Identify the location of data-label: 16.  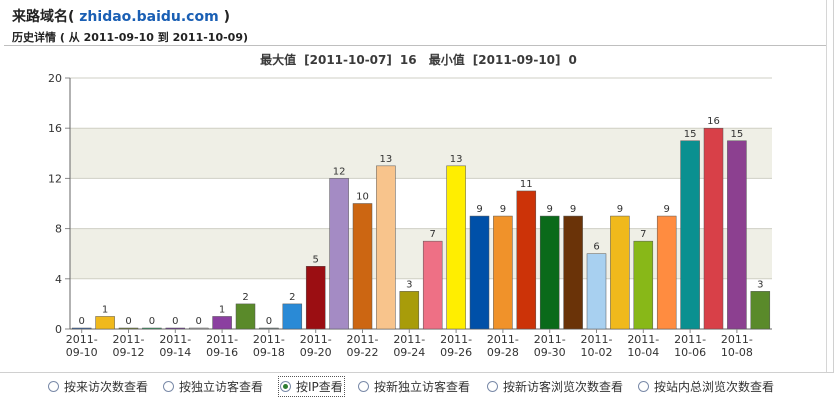
(713, 121).